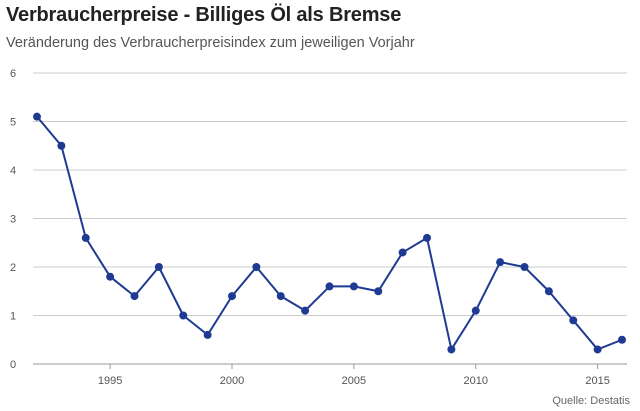 This screenshot has width=640, height=411. What do you see at coordinates (591, 401) in the screenshot?
I see `source-note: Quelle: Destatis` at bounding box center [591, 401].